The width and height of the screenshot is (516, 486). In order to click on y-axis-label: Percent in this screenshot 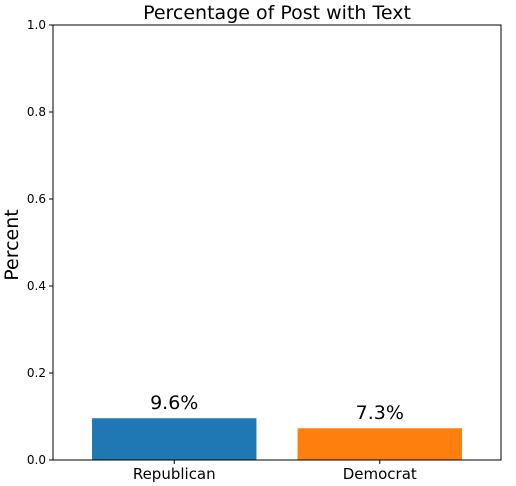, I will do `click(12, 245)`.